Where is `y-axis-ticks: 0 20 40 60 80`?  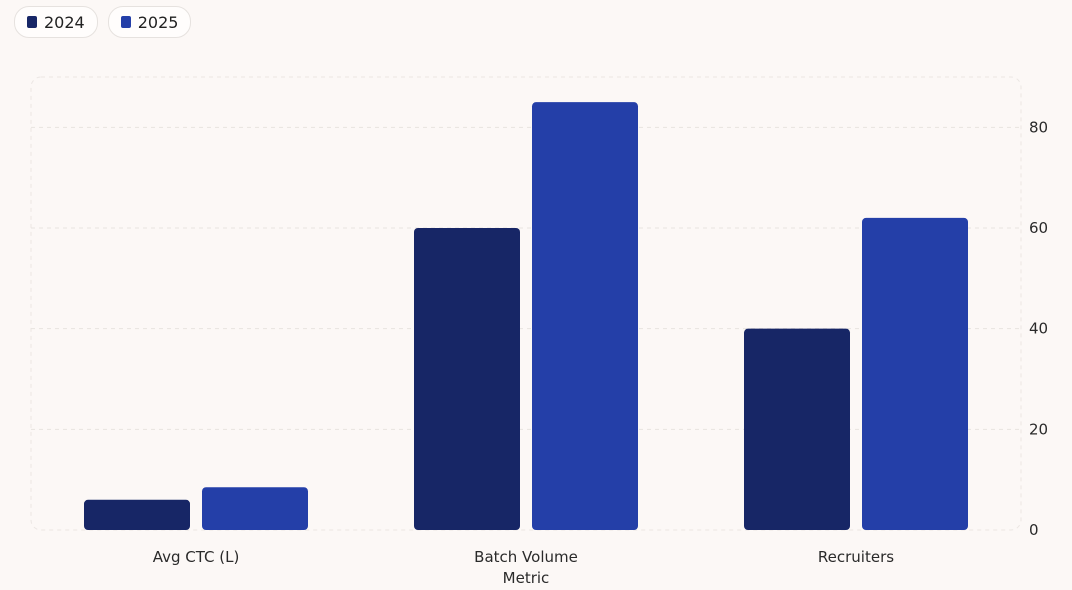 y-axis-ticks: 0 20 40 60 80 is located at coordinates (1038, 328).